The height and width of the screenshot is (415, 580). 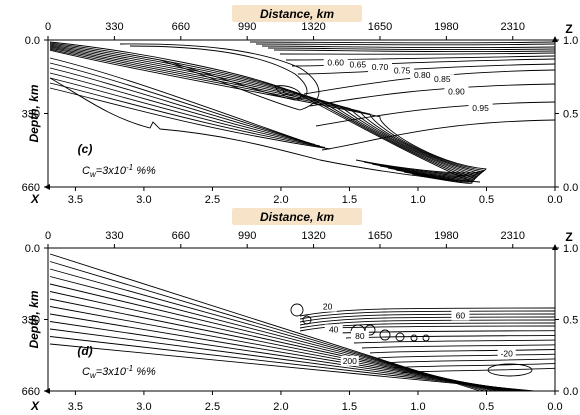 I want to click on x-tick-label: 1320, so click(x=313, y=236).